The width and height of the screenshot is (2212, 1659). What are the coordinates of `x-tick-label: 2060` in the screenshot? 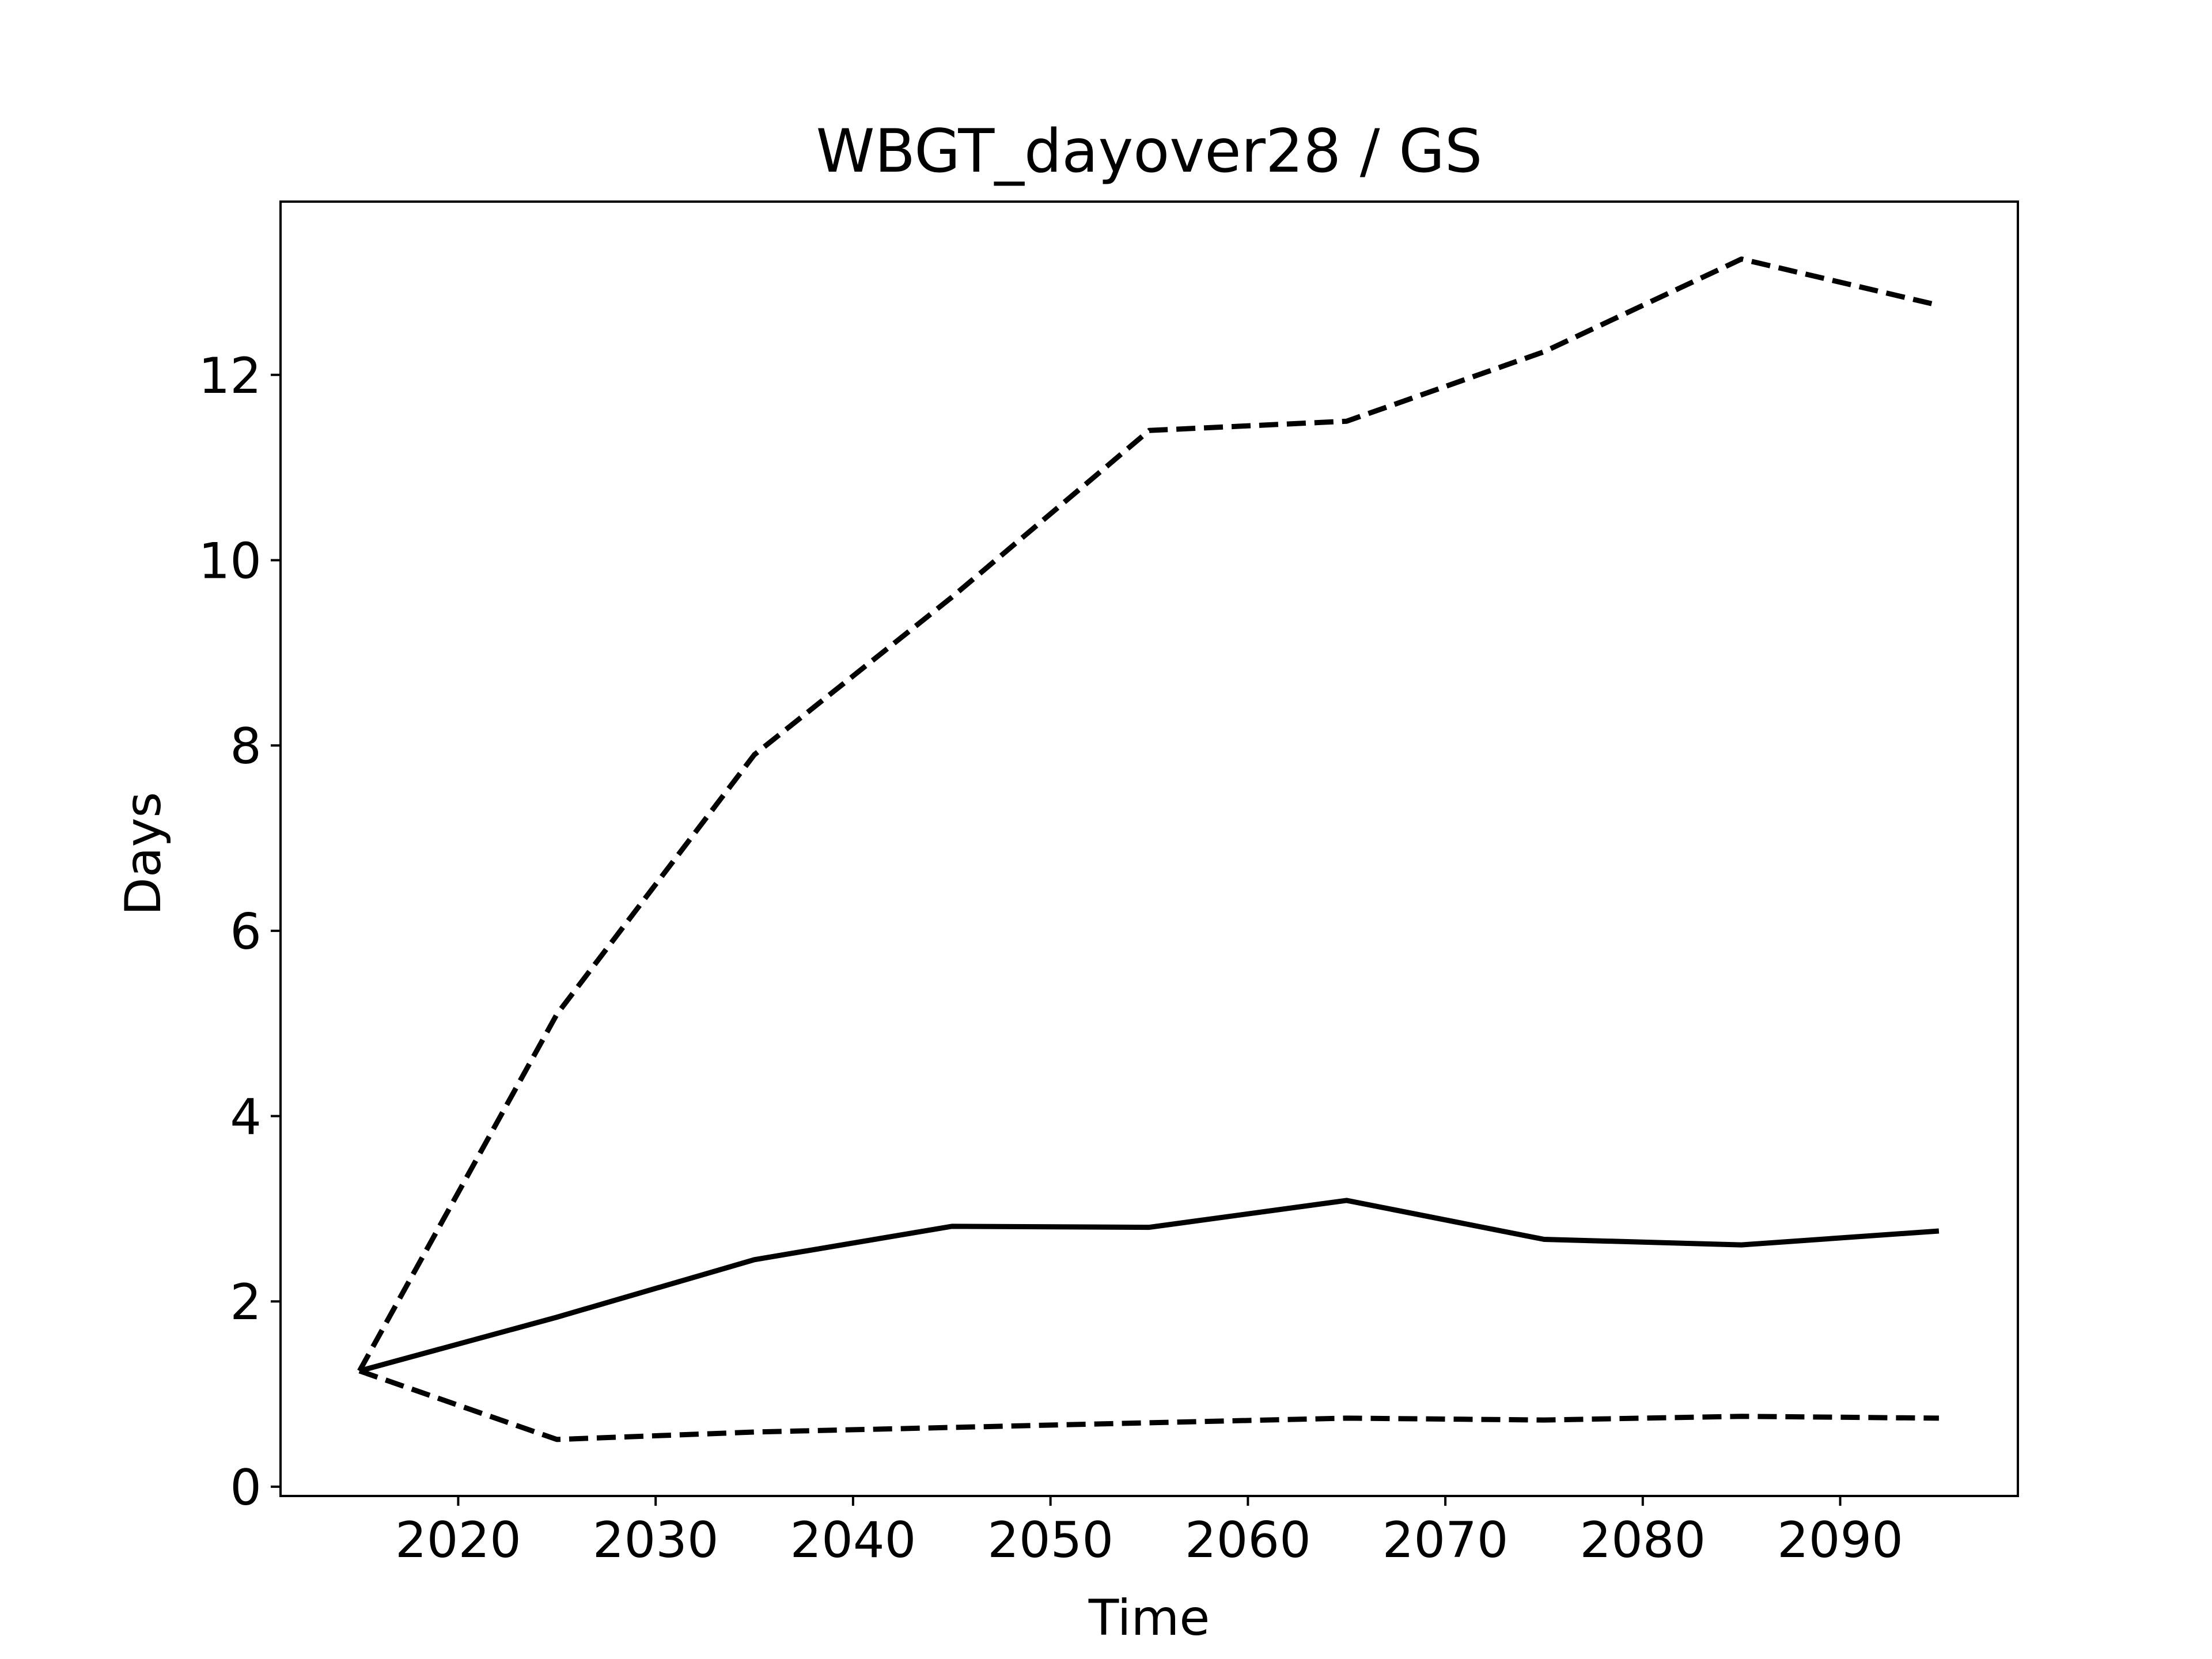 It's located at (1248, 1540).